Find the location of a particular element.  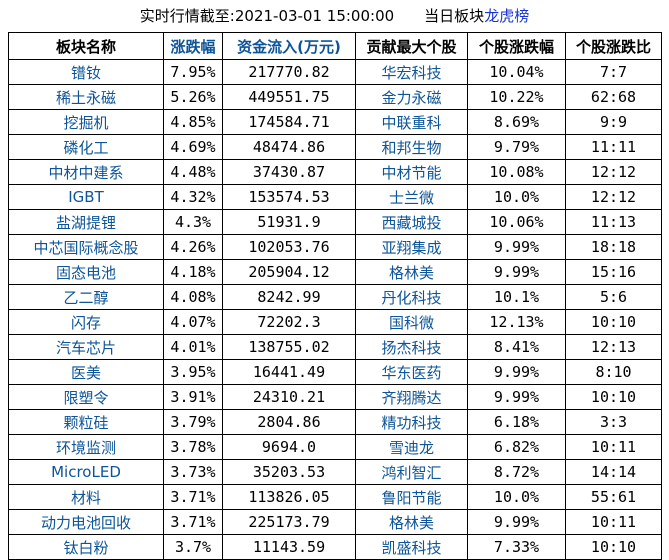

inflow-cell: 449551.75 is located at coordinates (289, 97).